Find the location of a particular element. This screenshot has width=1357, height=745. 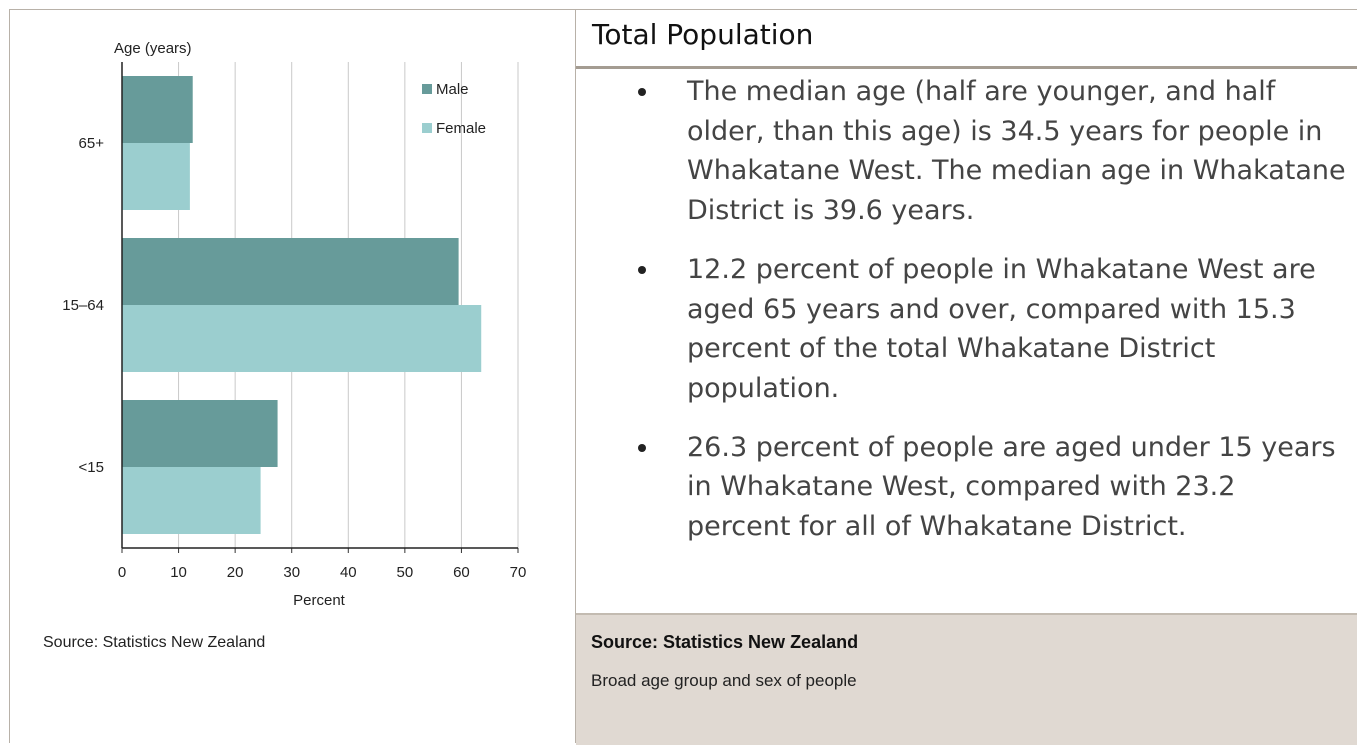

y-tick-label-1: 15–64 is located at coordinates (83, 305).